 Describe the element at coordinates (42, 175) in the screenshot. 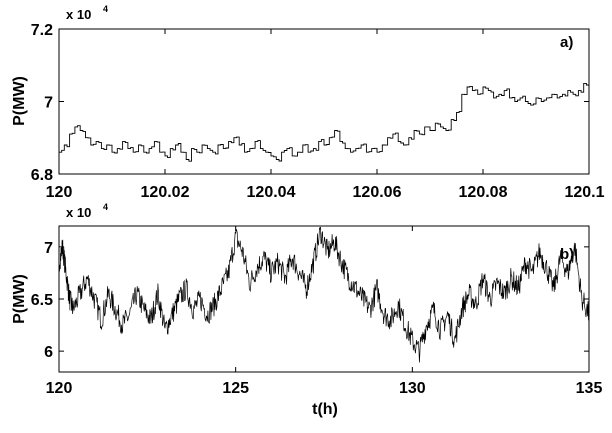

I see `panel-a-ytick-label: 6.8` at that location.